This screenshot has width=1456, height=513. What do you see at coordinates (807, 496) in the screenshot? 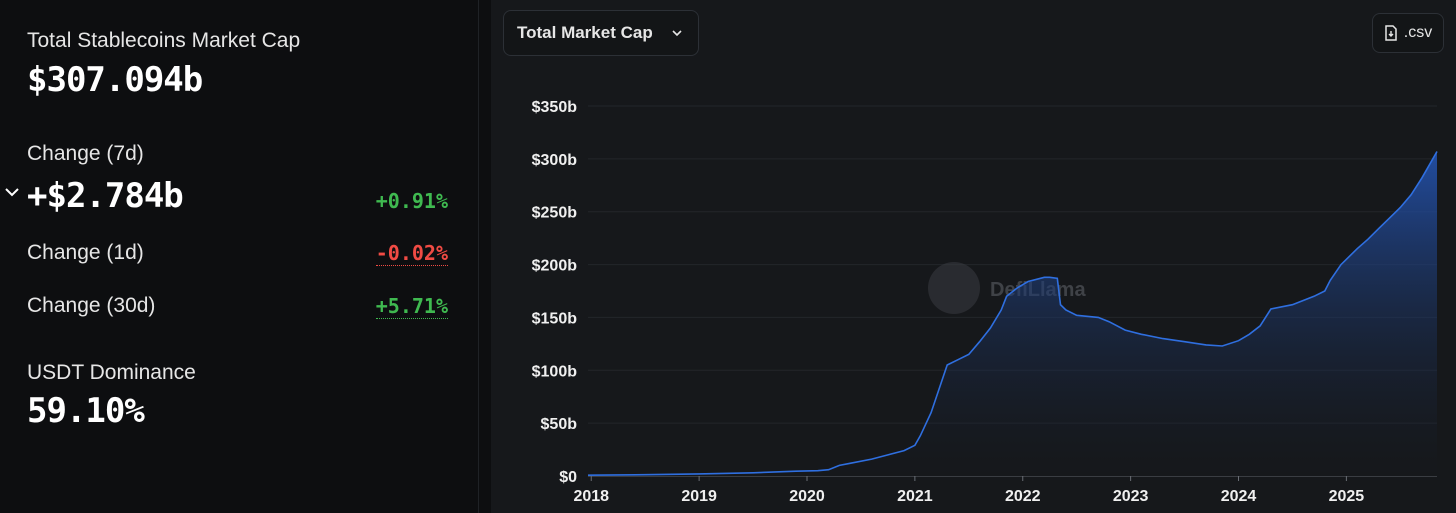
I see `x-tick-label: 2020` at bounding box center [807, 496].